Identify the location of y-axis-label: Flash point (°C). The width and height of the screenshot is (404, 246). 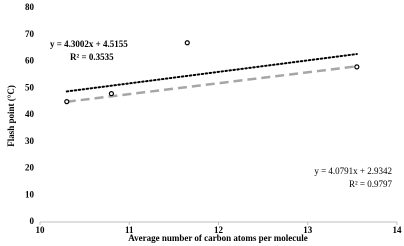
(11, 116).